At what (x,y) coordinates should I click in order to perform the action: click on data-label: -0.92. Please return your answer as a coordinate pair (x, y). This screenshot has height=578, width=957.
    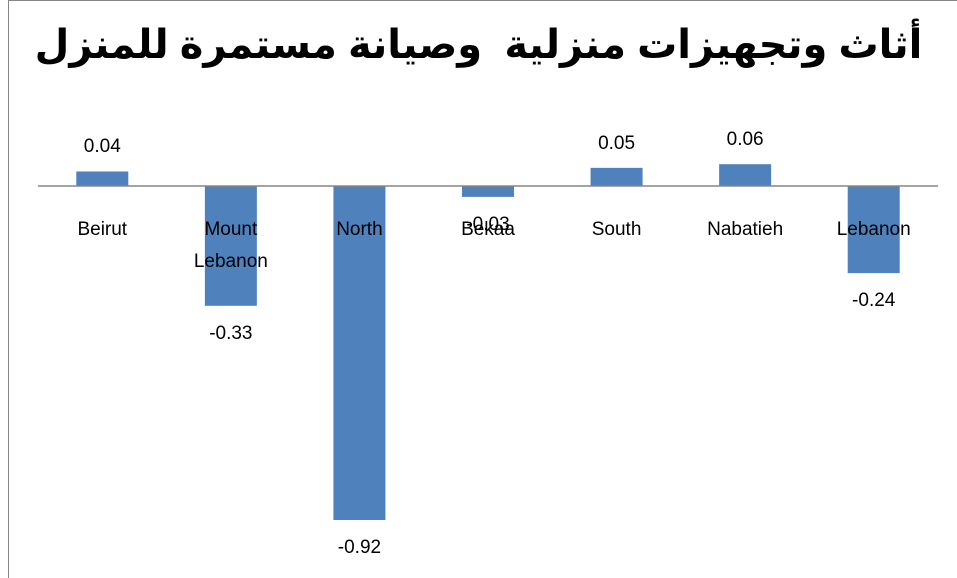
    Looking at the image, I should click on (359, 547).